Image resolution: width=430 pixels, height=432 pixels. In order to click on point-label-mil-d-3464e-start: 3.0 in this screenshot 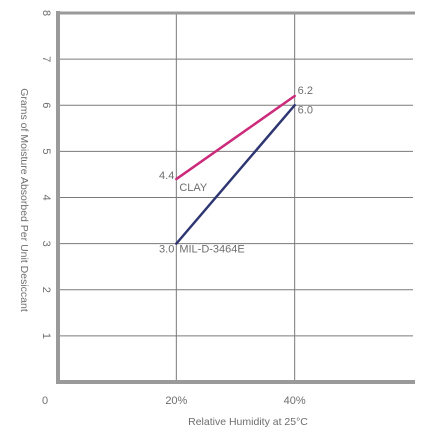, I will do `click(166, 250)`.